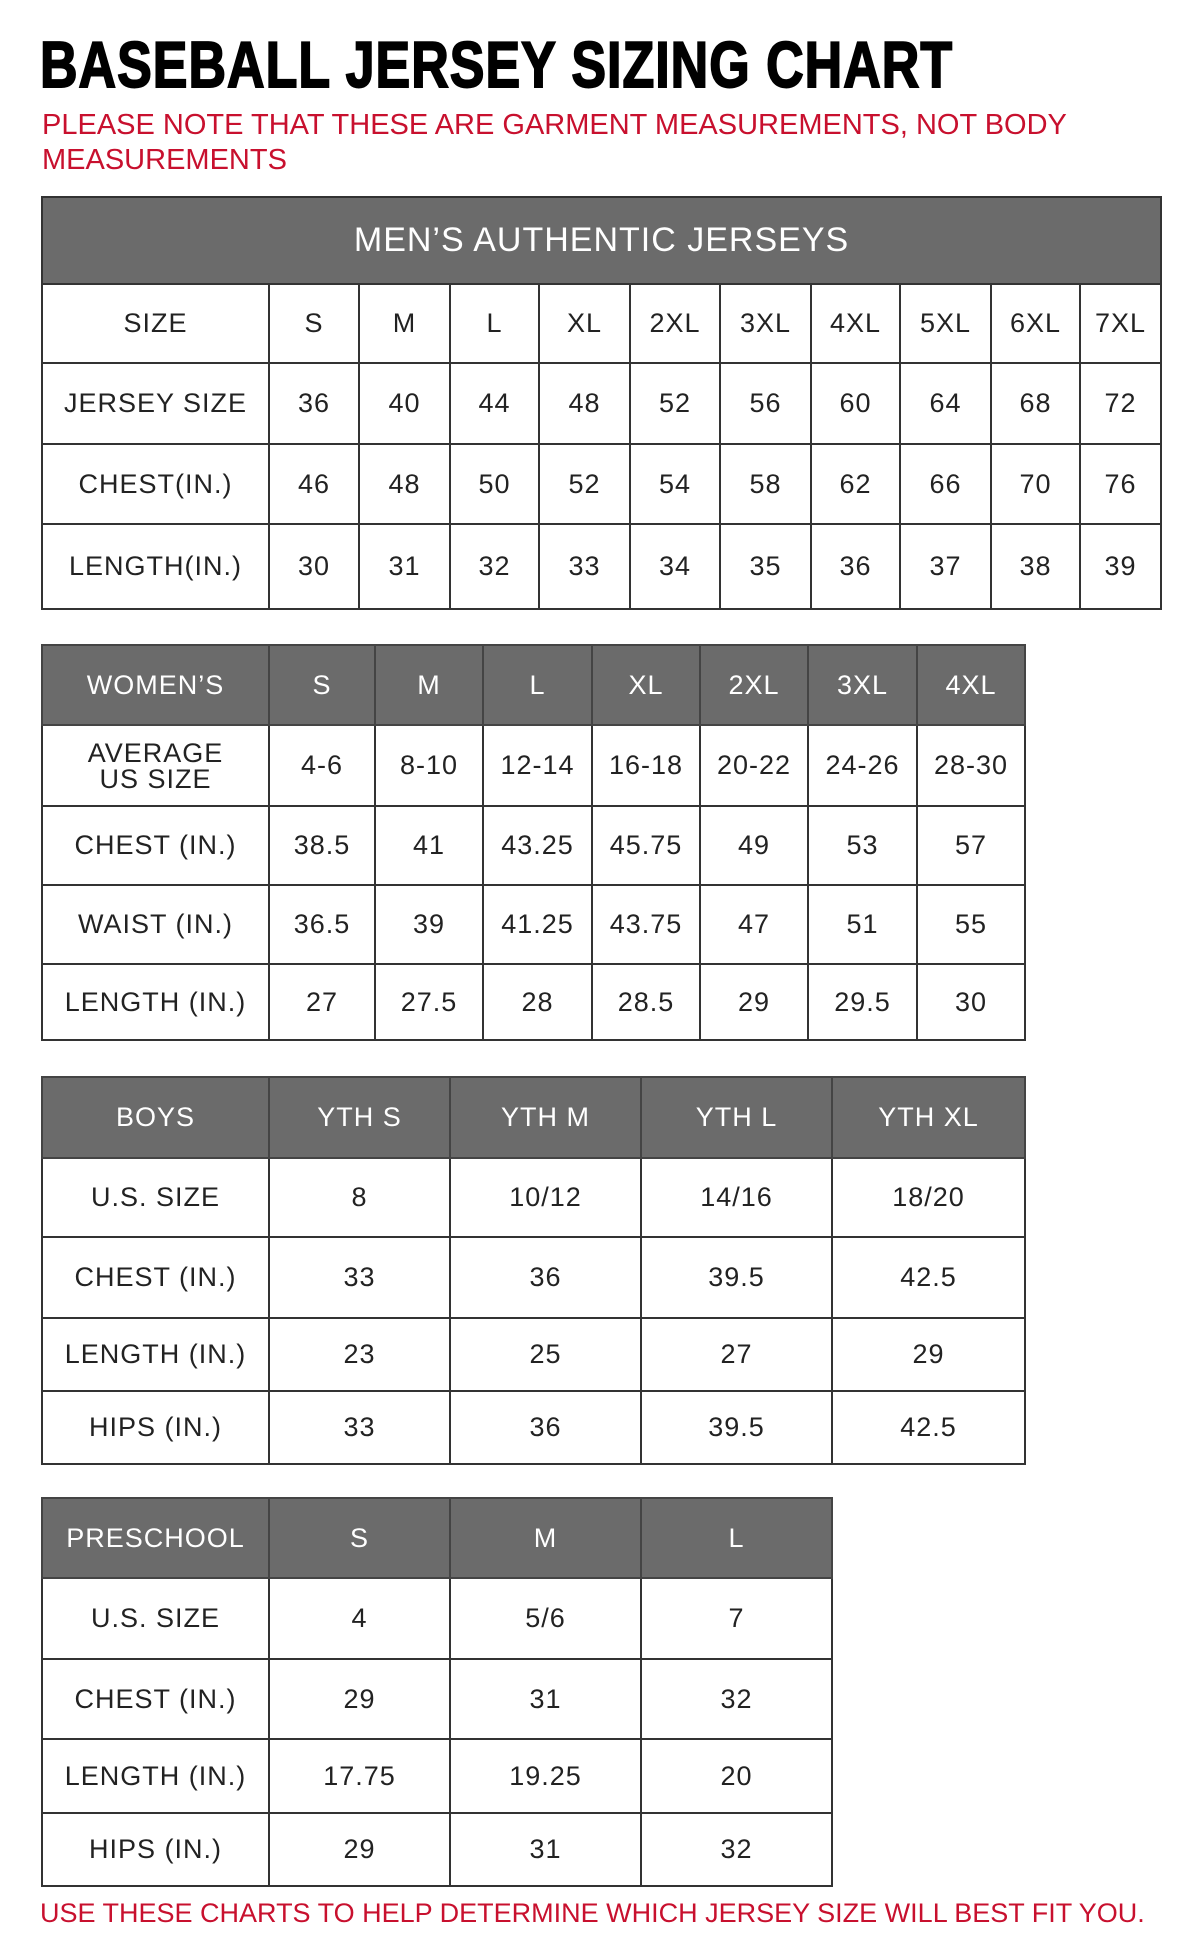  I want to click on table-cell: 23, so click(359, 1354).